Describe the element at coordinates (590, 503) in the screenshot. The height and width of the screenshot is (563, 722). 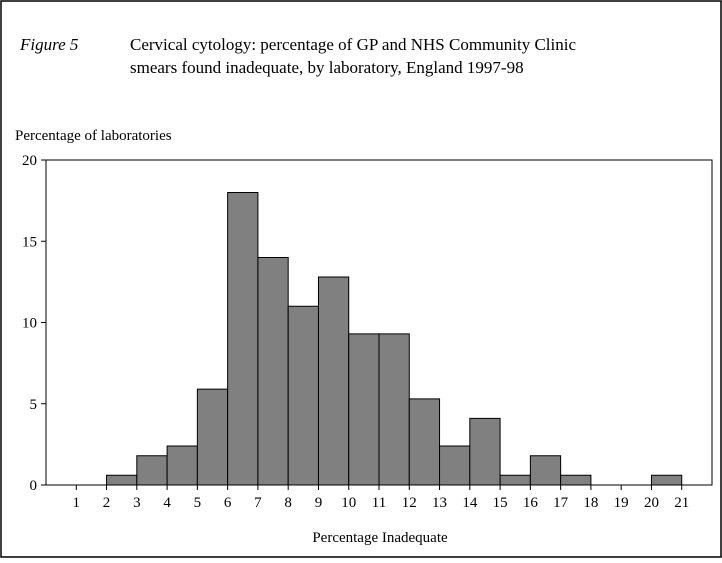
I see `x-tick-label: 18` at that location.